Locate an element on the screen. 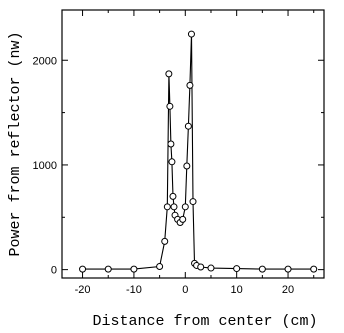  x-tick-label: -20 is located at coordinates (83, 290).